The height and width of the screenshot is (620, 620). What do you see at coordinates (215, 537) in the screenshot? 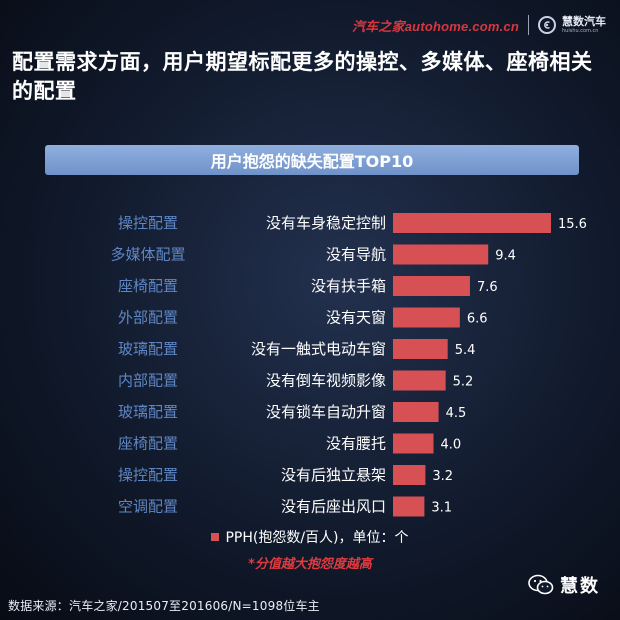
I see `legend-swatch` at bounding box center [215, 537].